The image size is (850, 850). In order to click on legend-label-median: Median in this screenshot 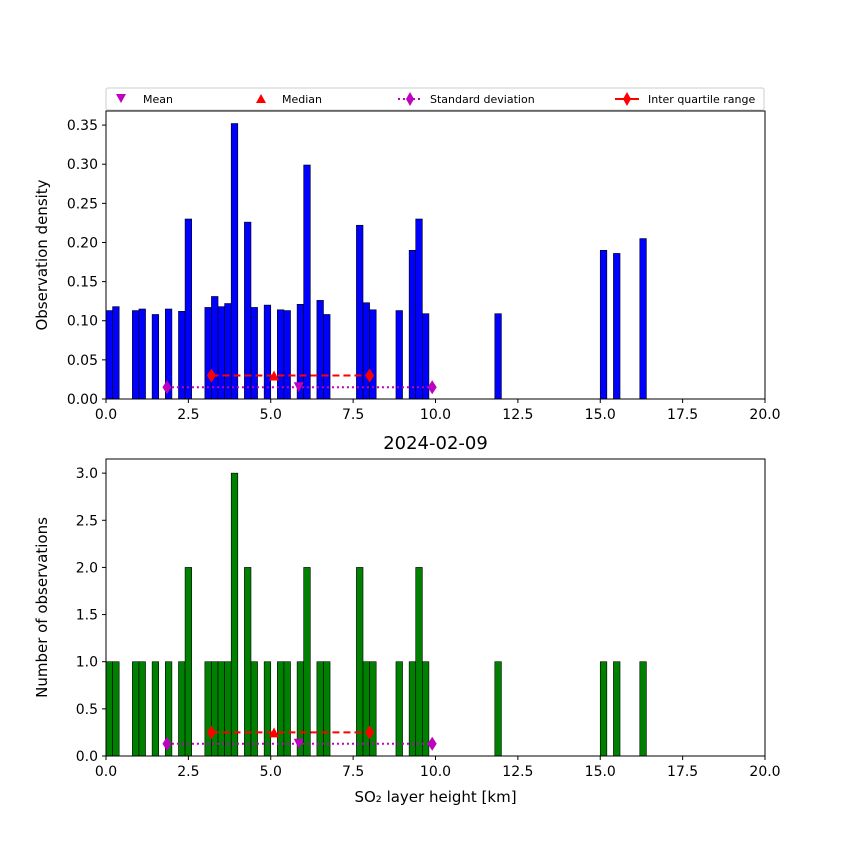, I will do `click(302, 99)`.